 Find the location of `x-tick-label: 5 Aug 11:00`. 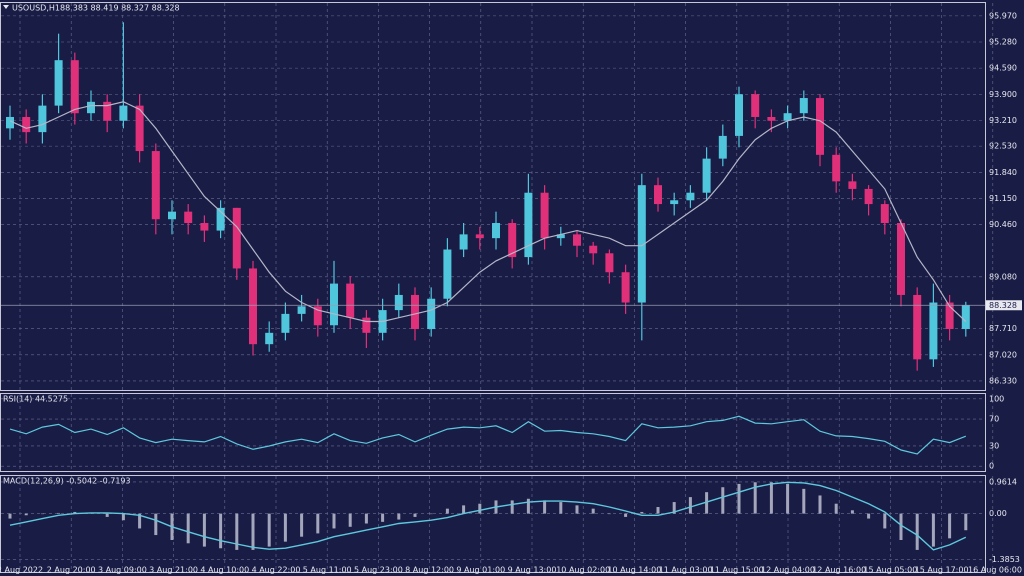

x-tick-label: 5 Aug 11:00 is located at coordinates (327, 570).